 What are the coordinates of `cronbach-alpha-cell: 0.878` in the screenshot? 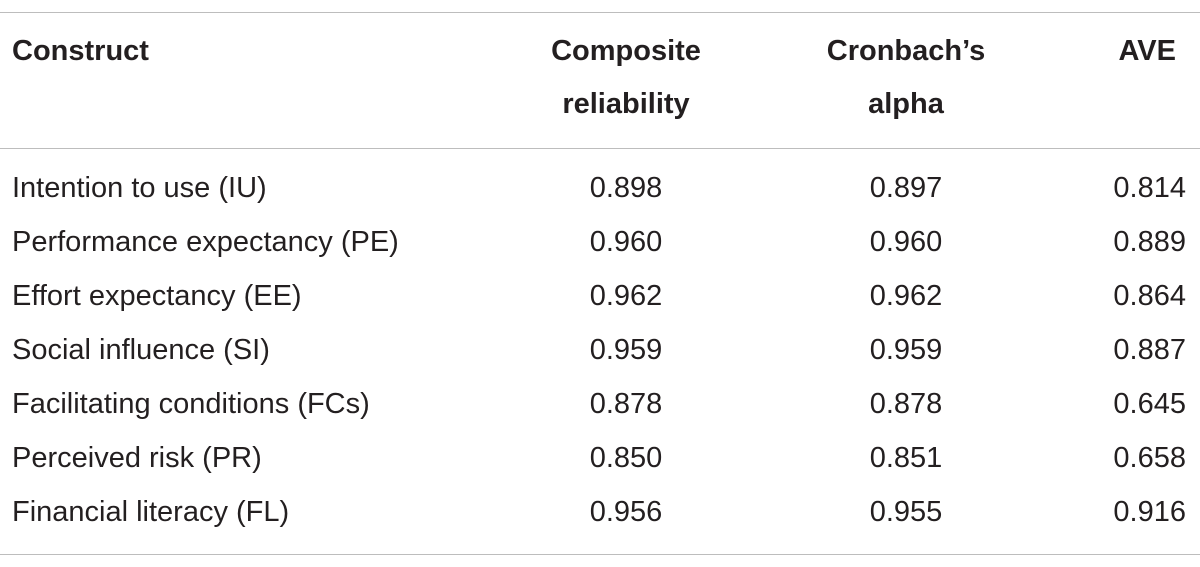 It's located at (906, 404).